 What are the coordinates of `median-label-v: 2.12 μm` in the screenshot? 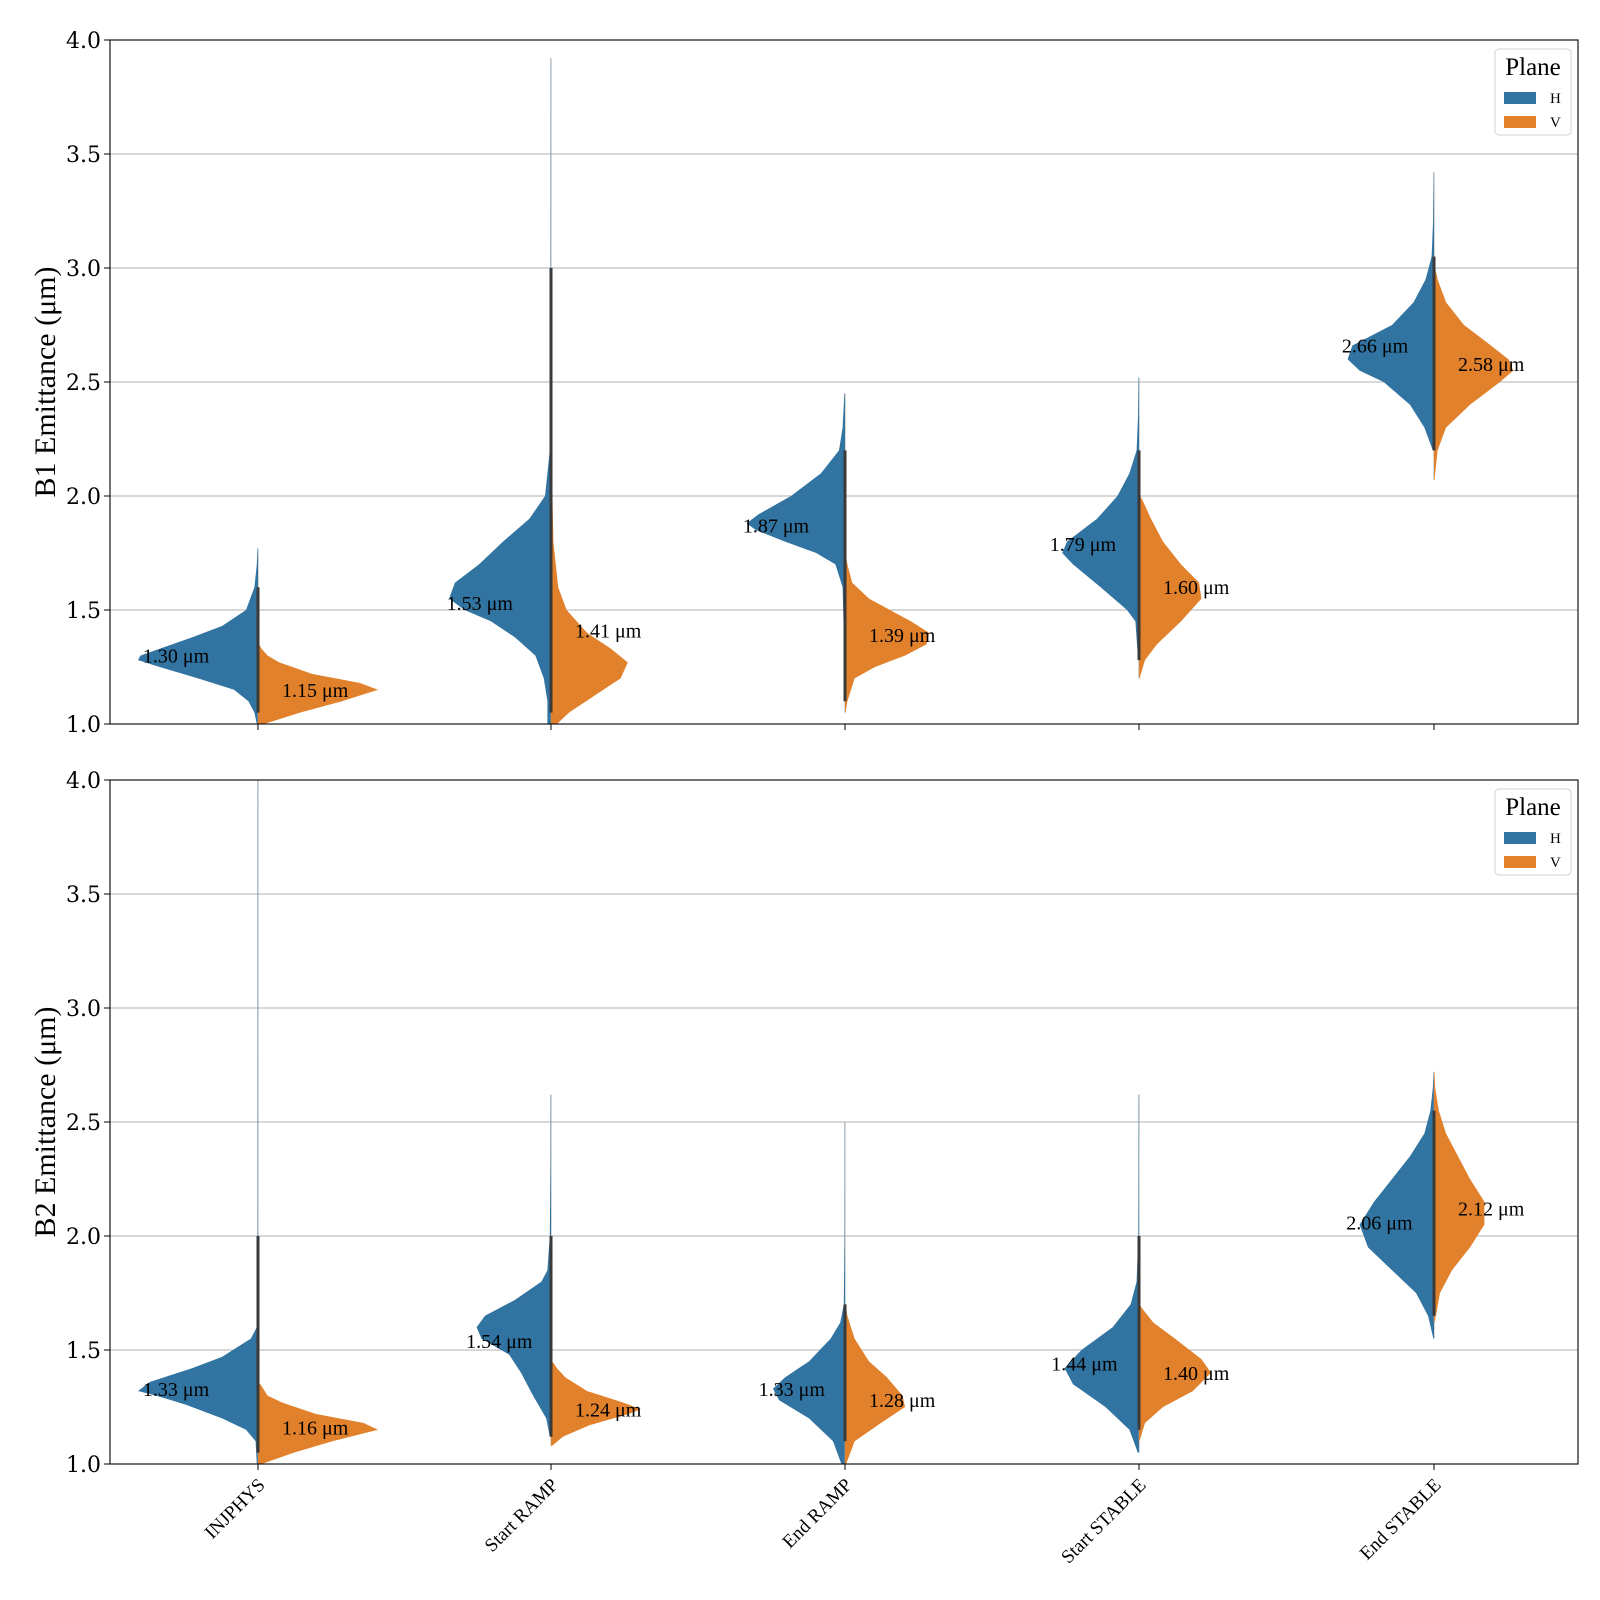 It's located at (1491, 1210).